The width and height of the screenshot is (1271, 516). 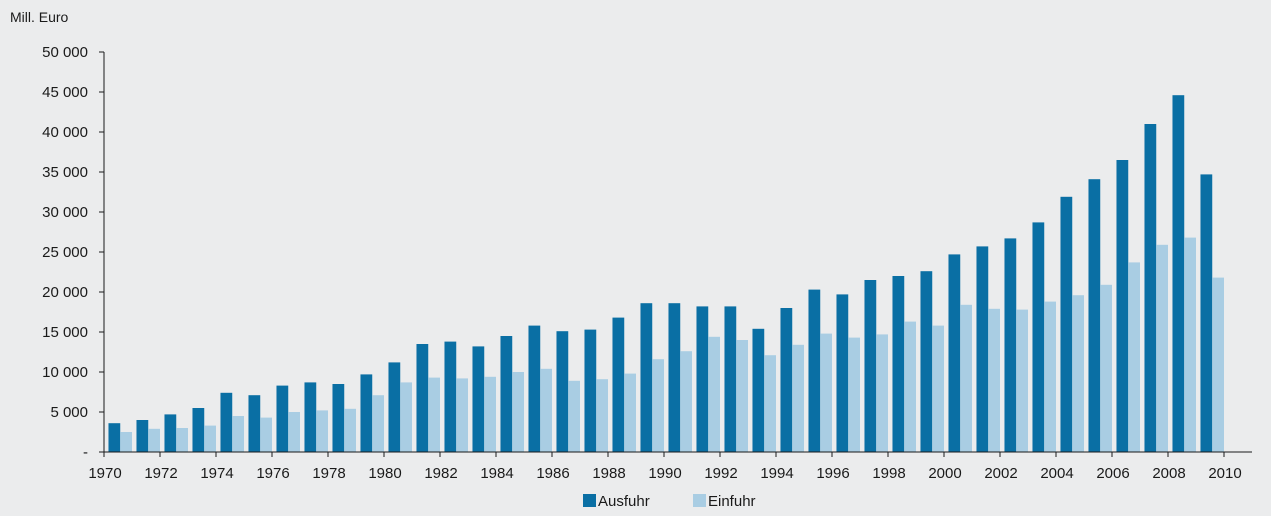 What do you see at coordinates (182, 440) in the screenshot?
I see `bar-einfuhr-1972` at bounding box center [182, 440].